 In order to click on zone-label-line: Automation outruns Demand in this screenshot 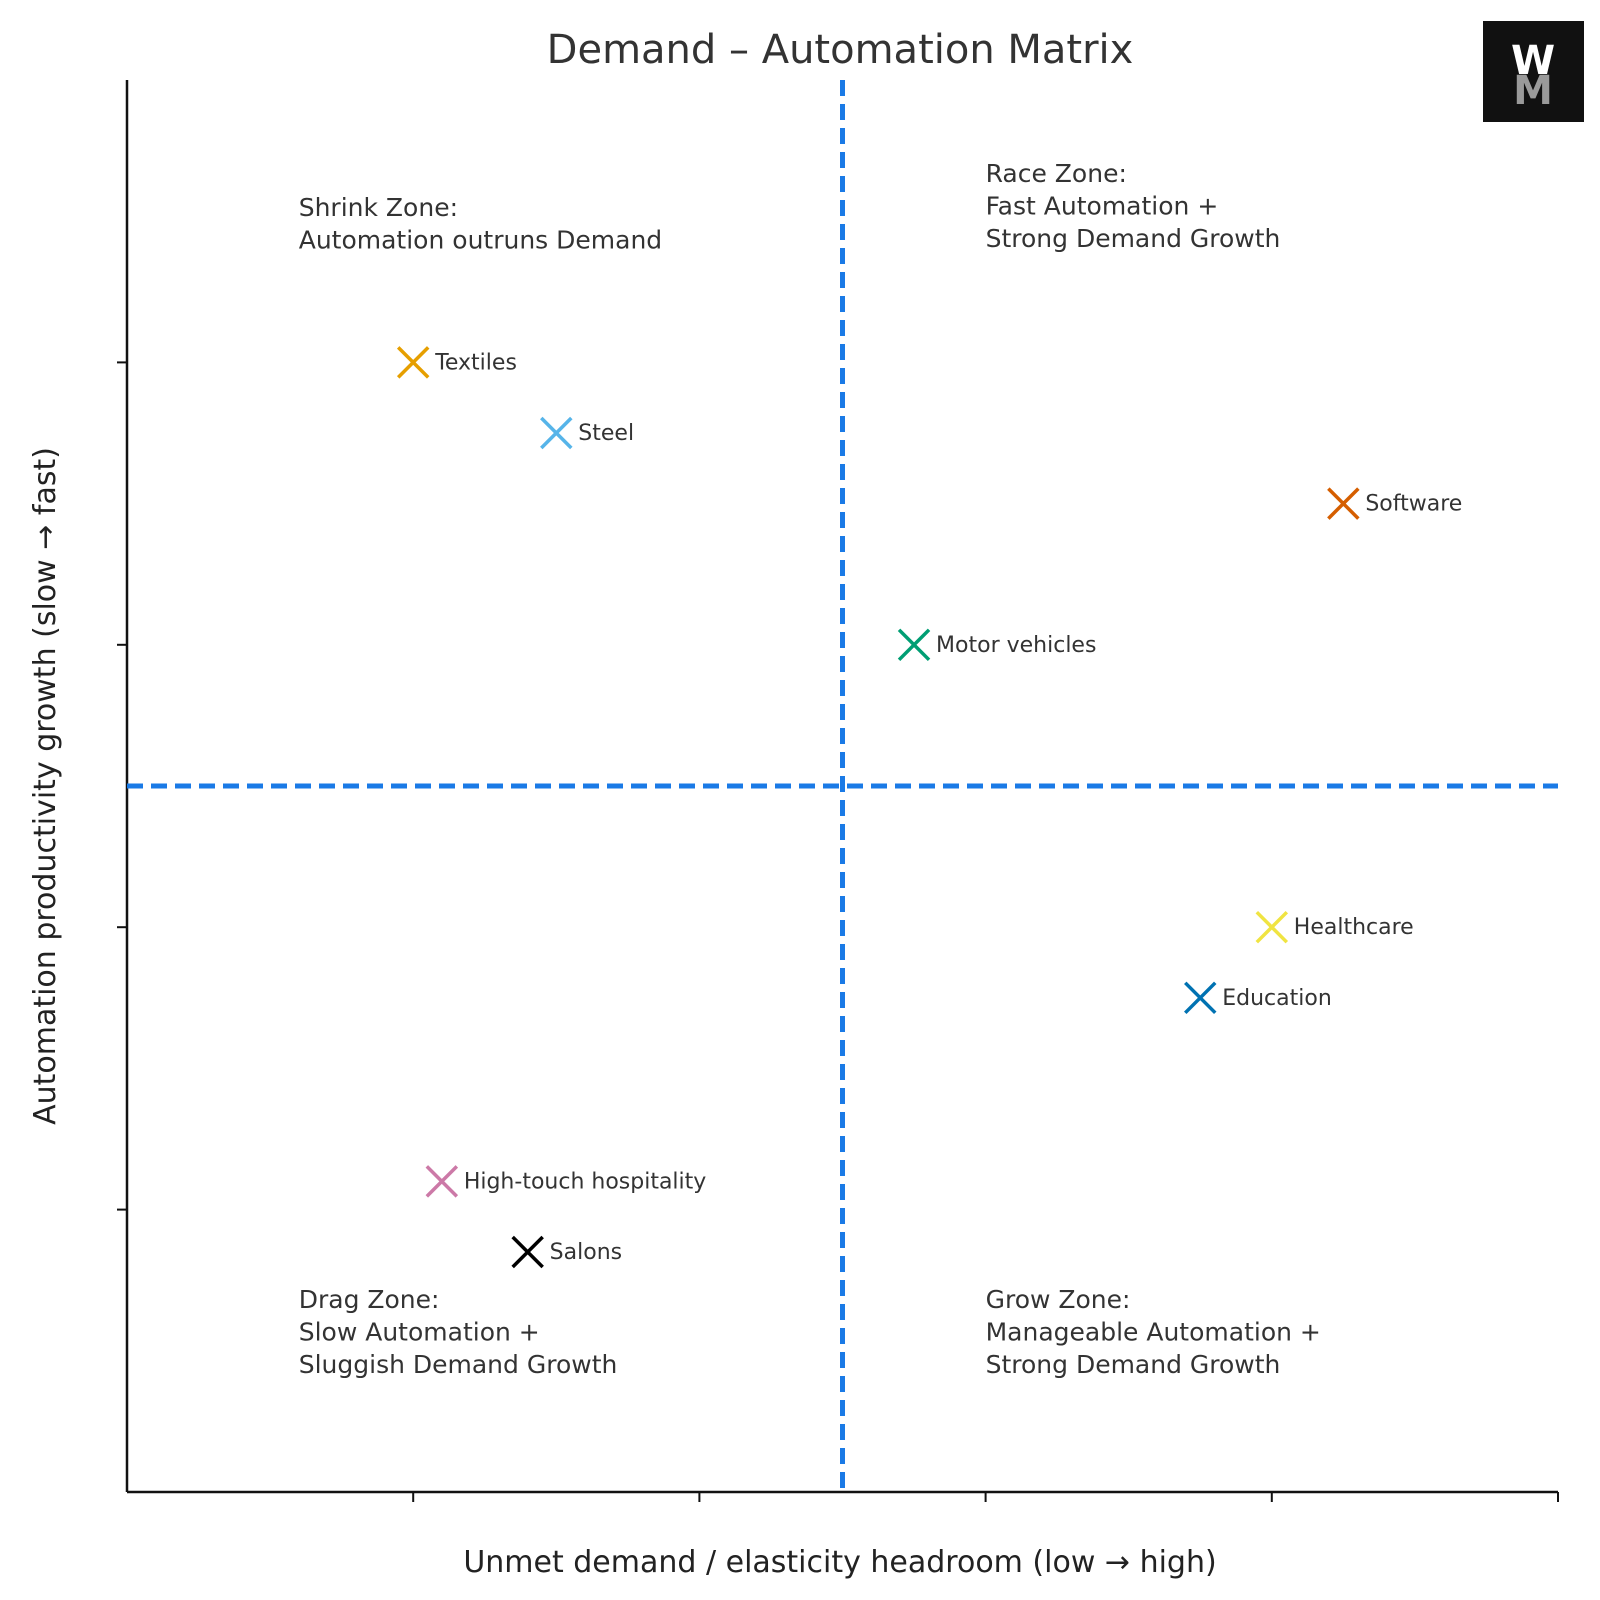, I will do `click(480, 240)`.